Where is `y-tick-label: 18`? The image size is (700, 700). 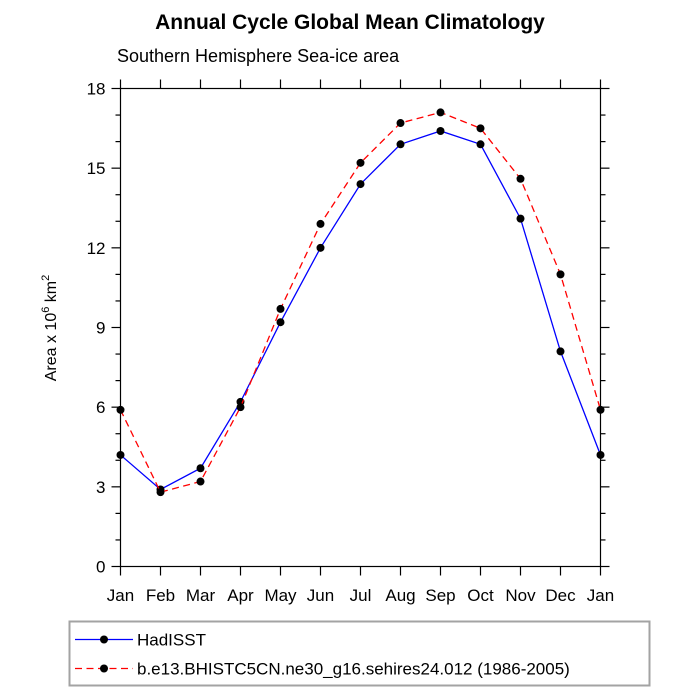
y-tick-label: 18 is located at coordinates (96, 89).